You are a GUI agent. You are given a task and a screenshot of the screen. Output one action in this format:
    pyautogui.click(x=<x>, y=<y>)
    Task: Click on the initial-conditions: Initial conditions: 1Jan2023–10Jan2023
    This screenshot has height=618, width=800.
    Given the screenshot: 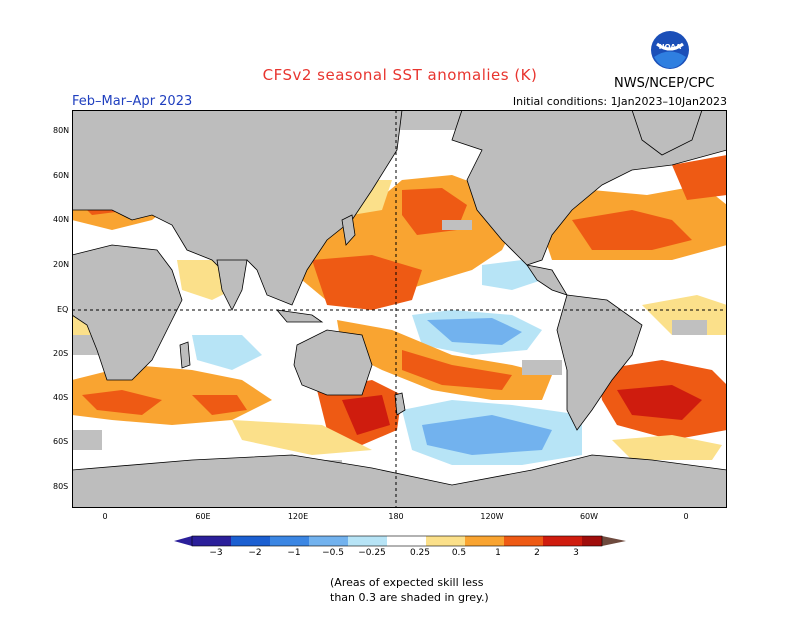 What is the action you would take?
    pyautogui.click(x=619, y=101)
    